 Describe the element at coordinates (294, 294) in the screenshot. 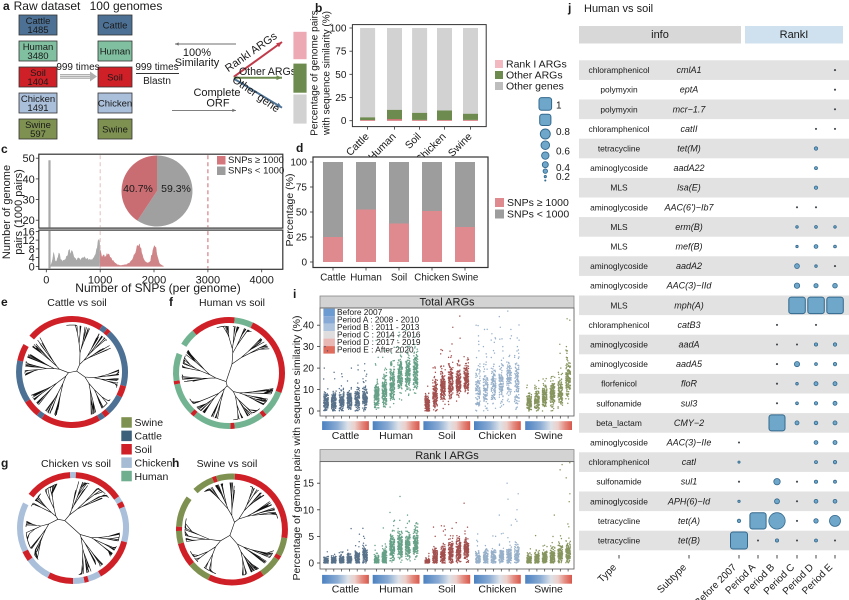

I see `svg-text: i` at that location.